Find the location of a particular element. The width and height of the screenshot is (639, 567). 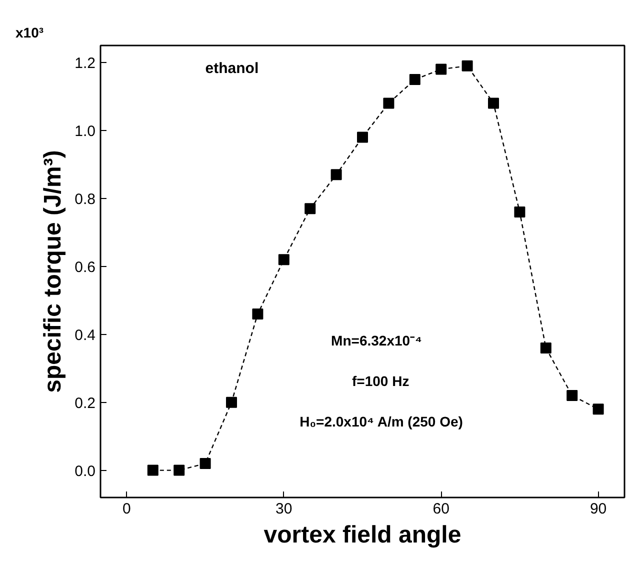

y-tick-label: 0.6 is located at coordinates (85, 267).